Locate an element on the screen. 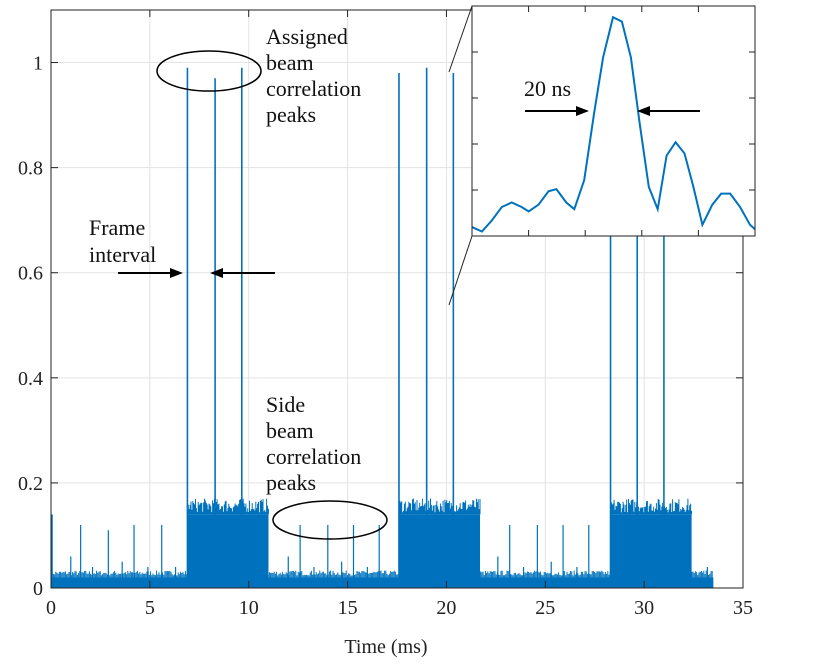 This screenshot has width=830, height=664. assigned-label-line-3: correlation is located at coordinates (313, 88).